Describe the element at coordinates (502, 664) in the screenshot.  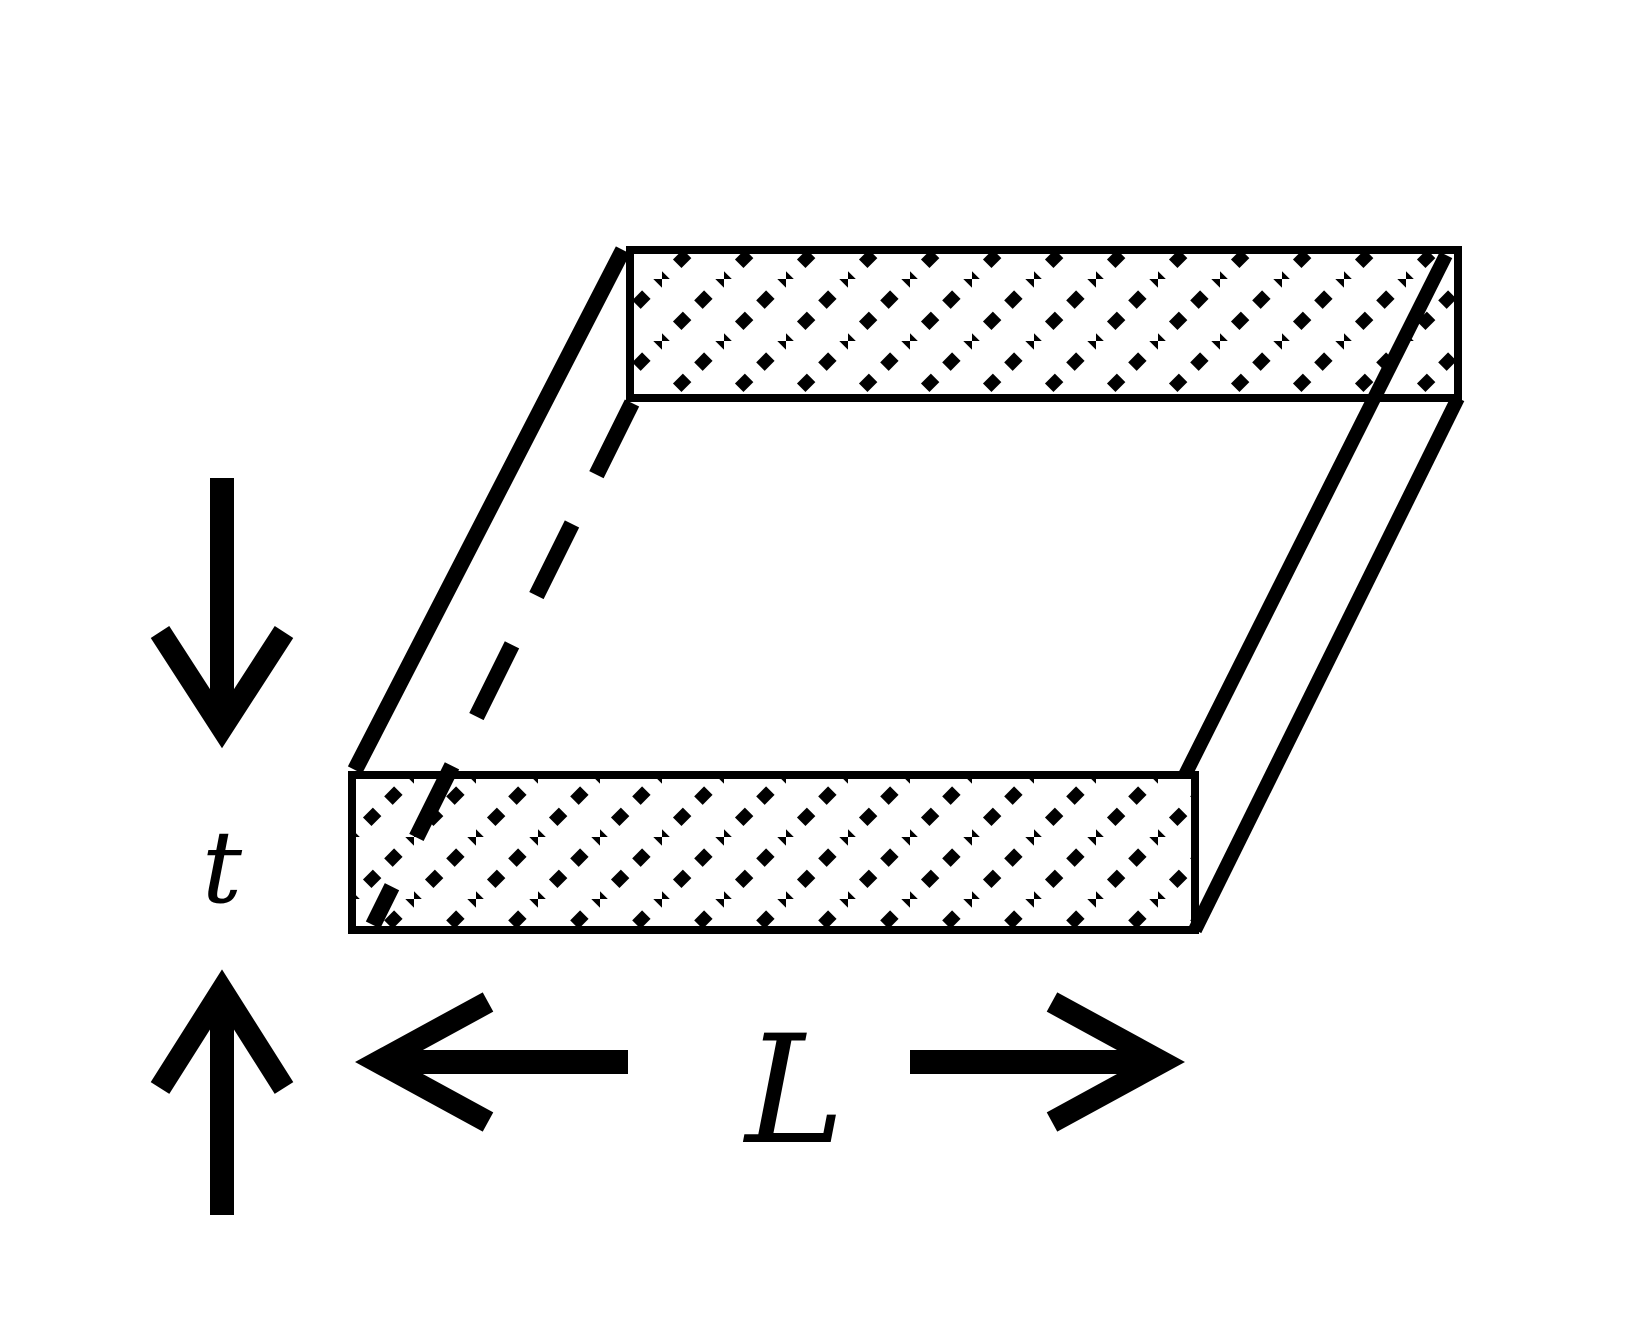
I see `left-hidden-edge` at that location.